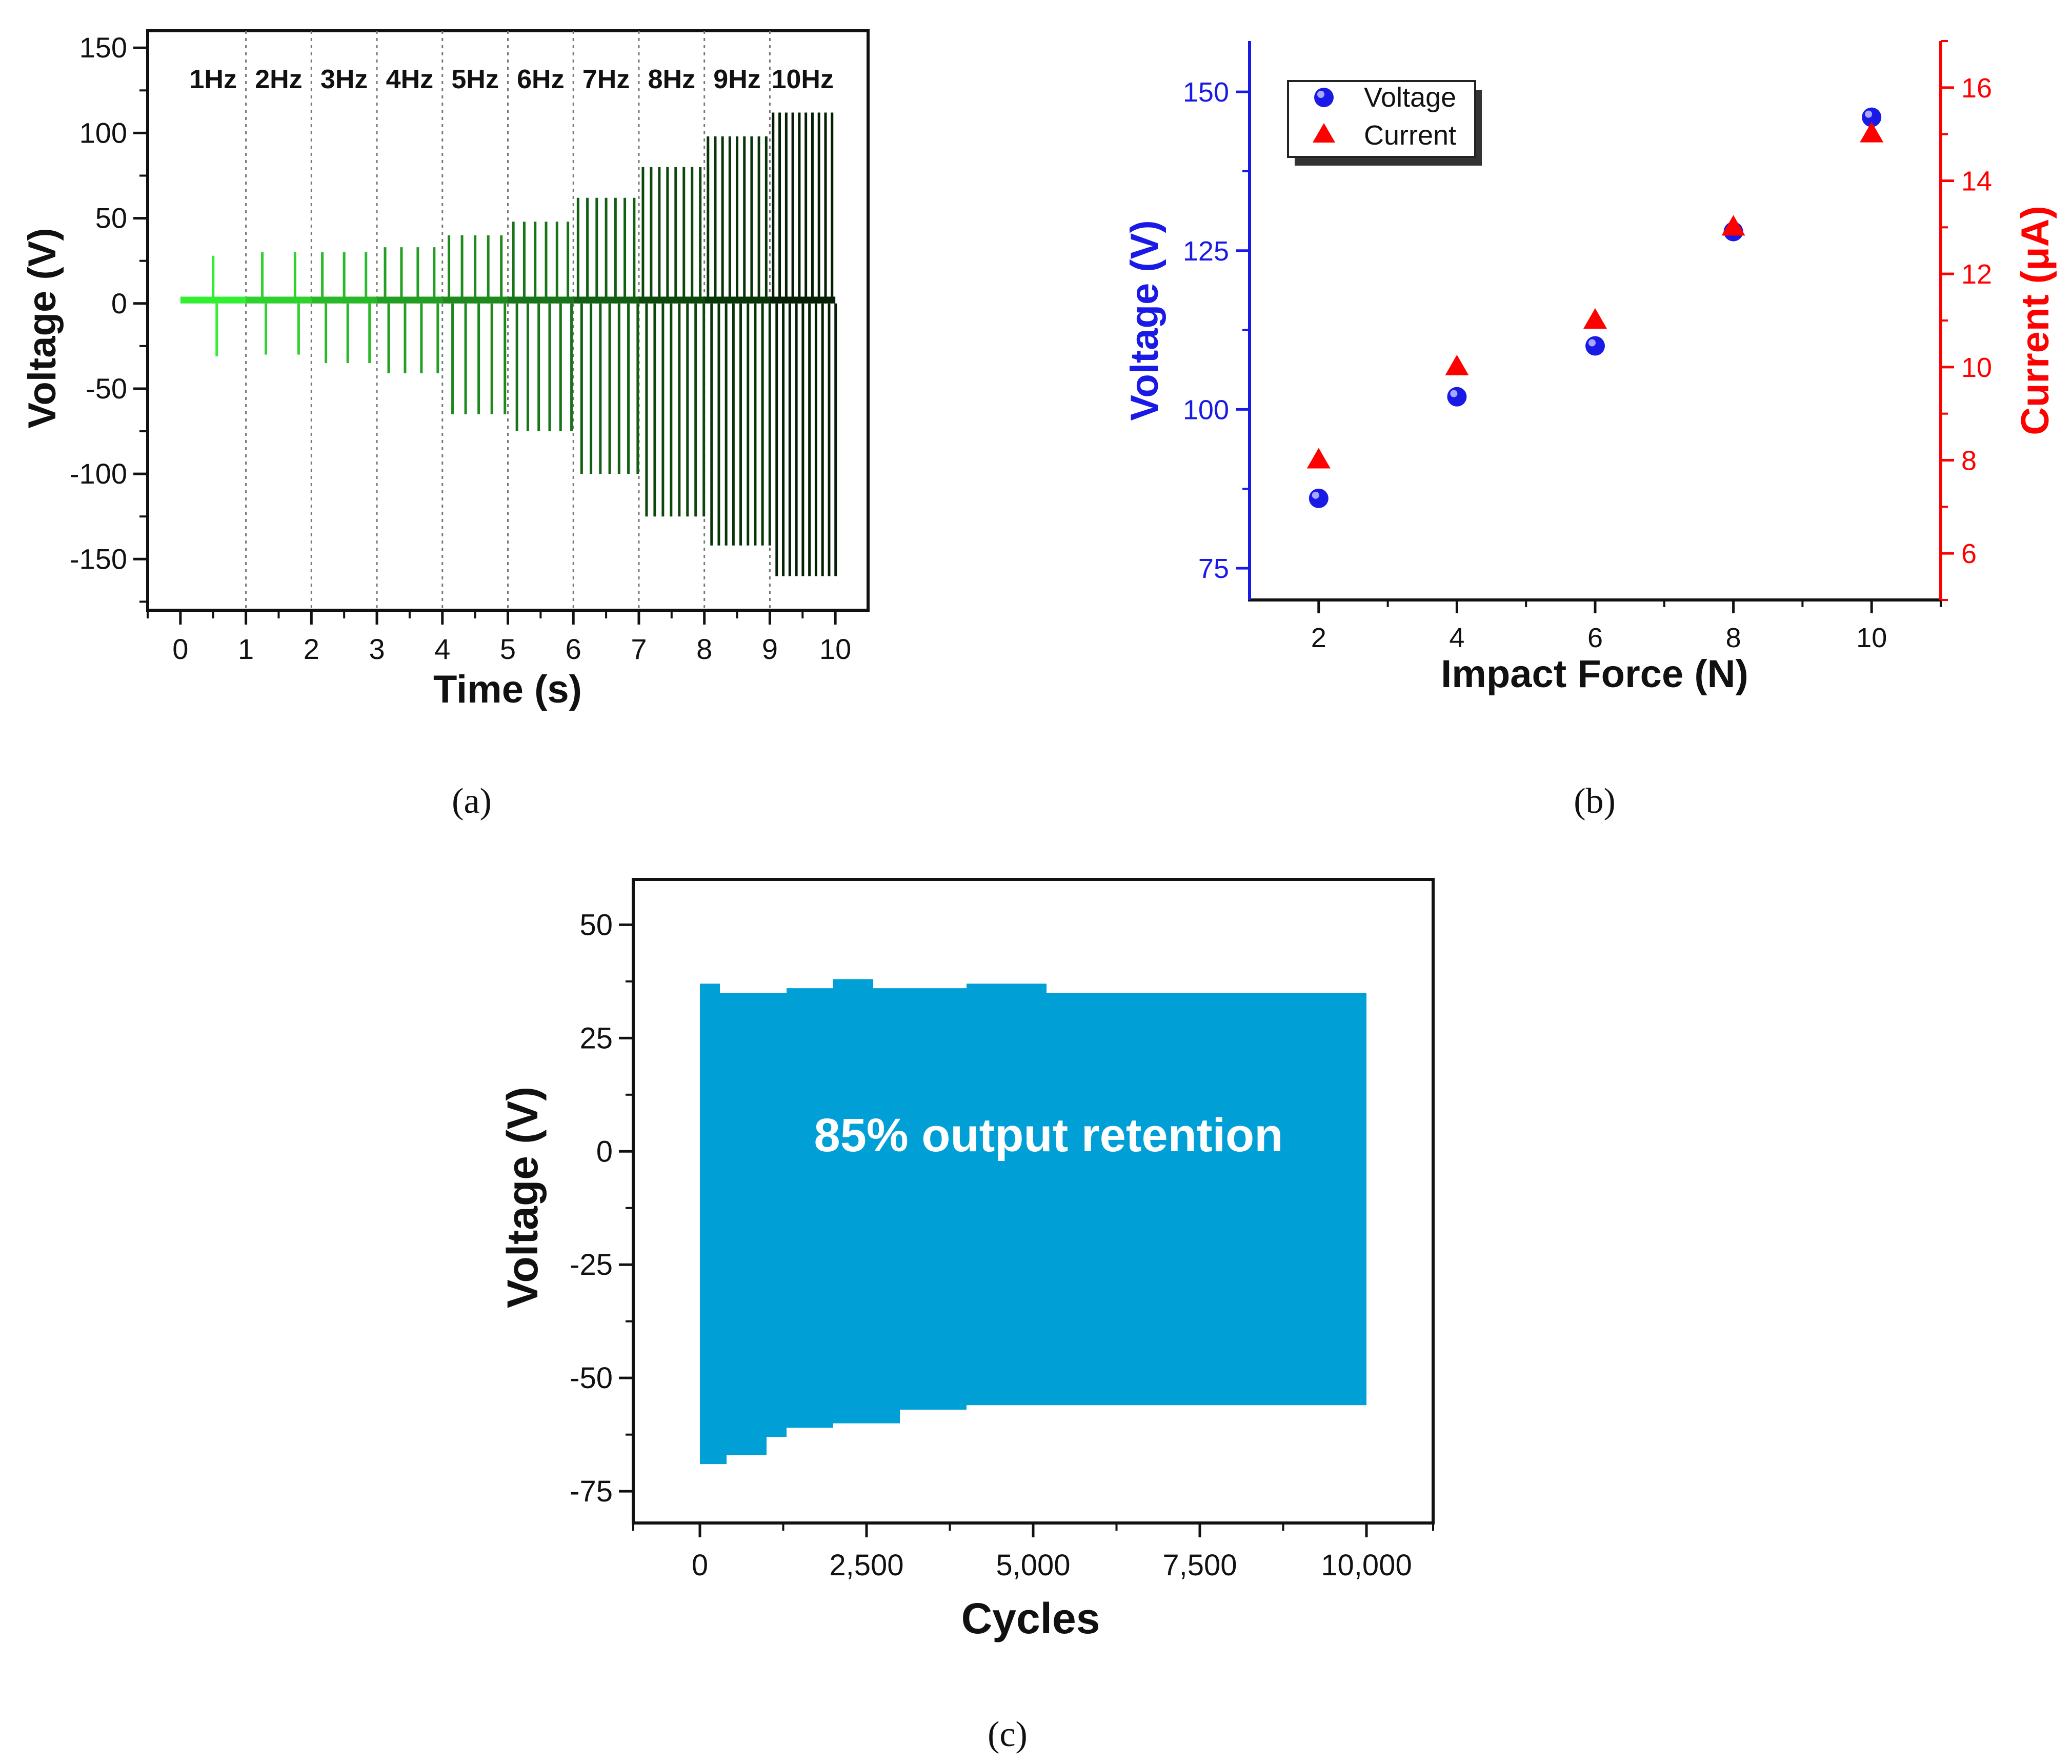  I want to click on frequency-label: 1Hz, so click(212, 79).